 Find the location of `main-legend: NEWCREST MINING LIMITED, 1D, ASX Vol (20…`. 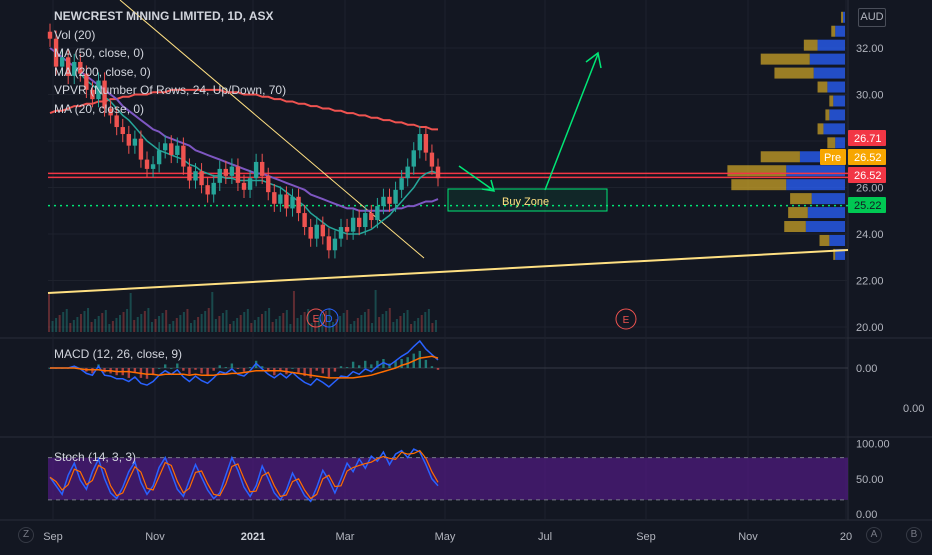

main-legend: NEWCREST MINING LIMITED, 1D, ASX Vol (20… is located at coordinates (170, 62).